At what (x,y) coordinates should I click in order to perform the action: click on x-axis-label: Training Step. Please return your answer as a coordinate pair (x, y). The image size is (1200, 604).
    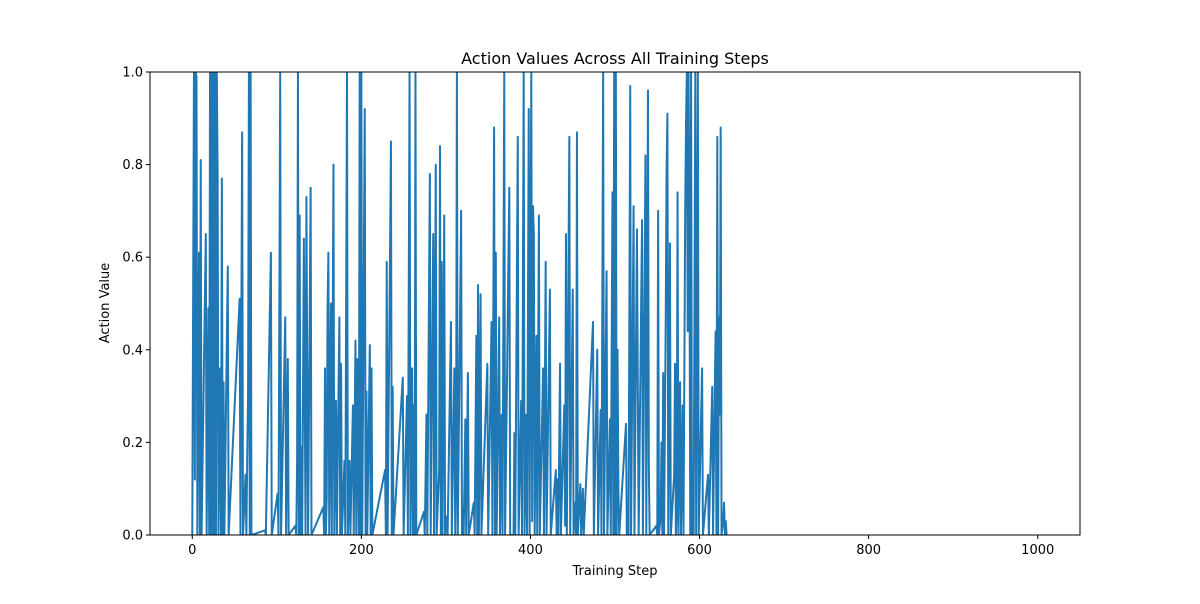
    Looking at the image, I should click on (614, 571).